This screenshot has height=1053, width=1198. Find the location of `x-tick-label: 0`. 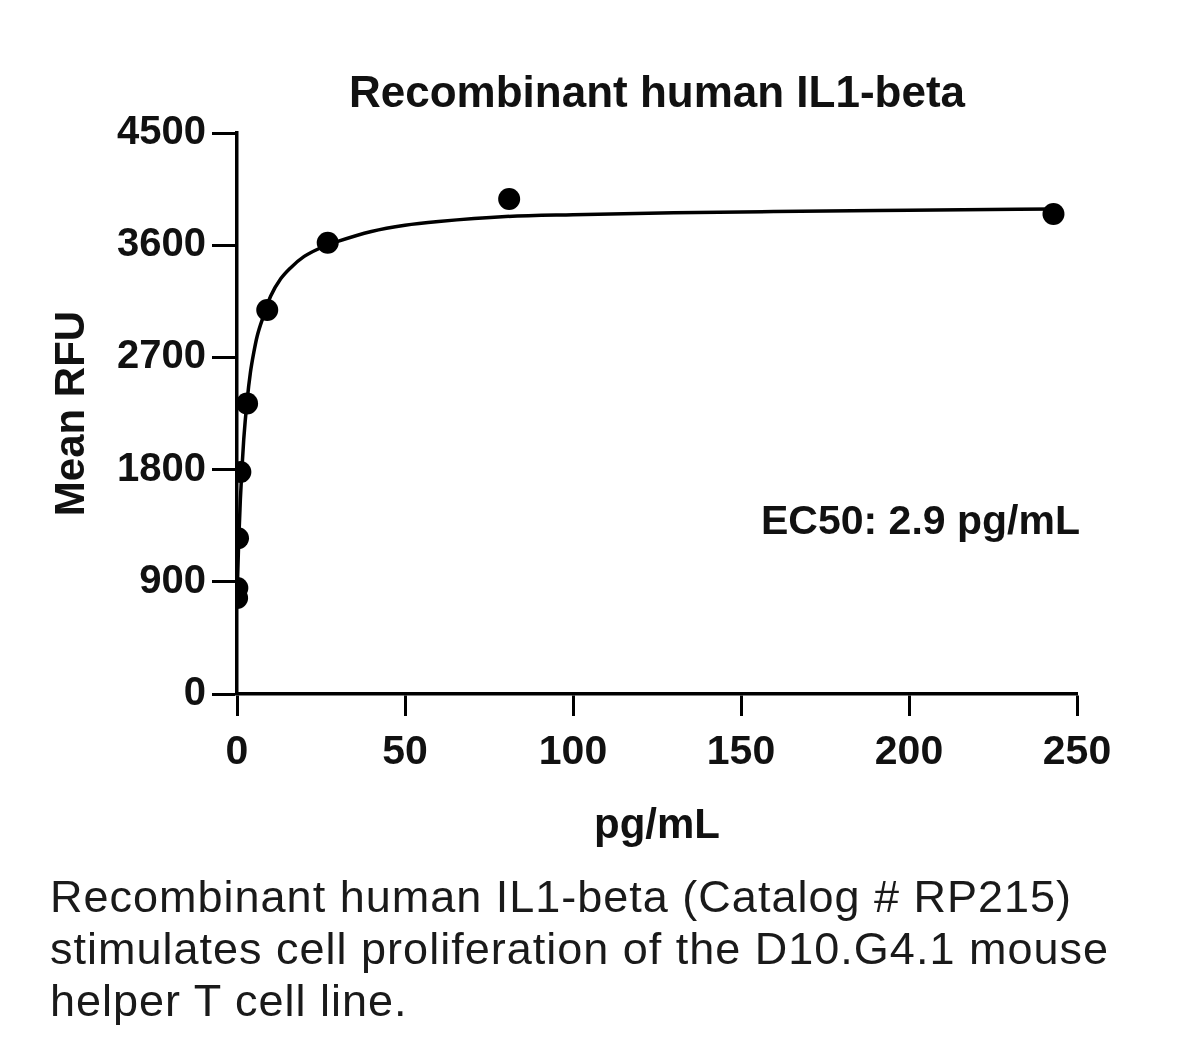

x-tick-label: 0 is located at coordinates (237, 749).